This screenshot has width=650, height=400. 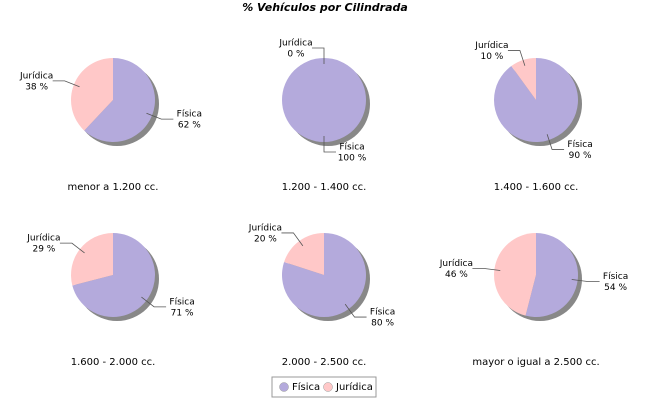 I want to click on legend-label: Física, so click(x=306, y=387).